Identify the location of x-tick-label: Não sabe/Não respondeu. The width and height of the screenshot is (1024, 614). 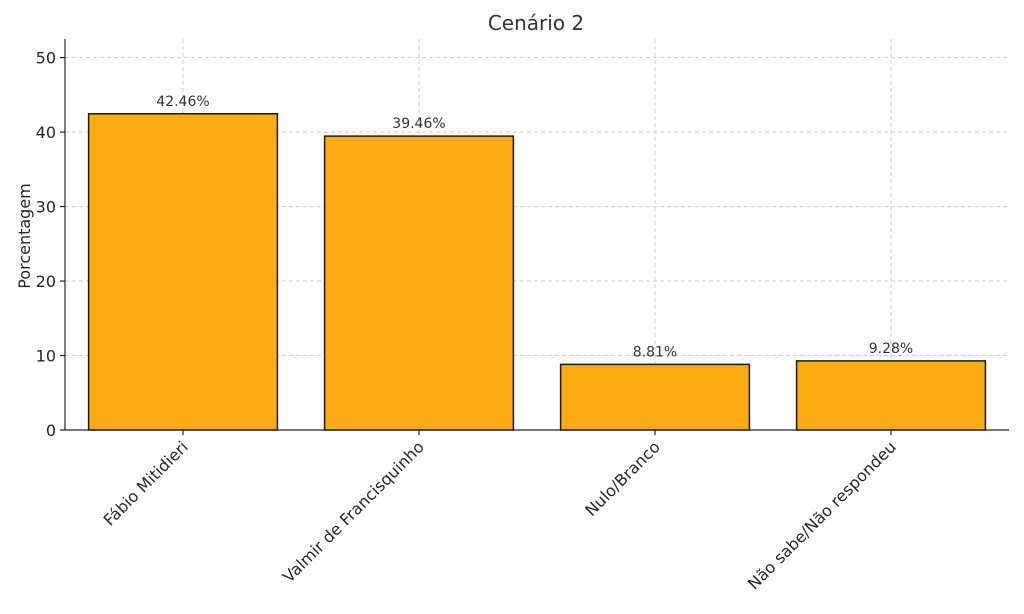
(822, 515).